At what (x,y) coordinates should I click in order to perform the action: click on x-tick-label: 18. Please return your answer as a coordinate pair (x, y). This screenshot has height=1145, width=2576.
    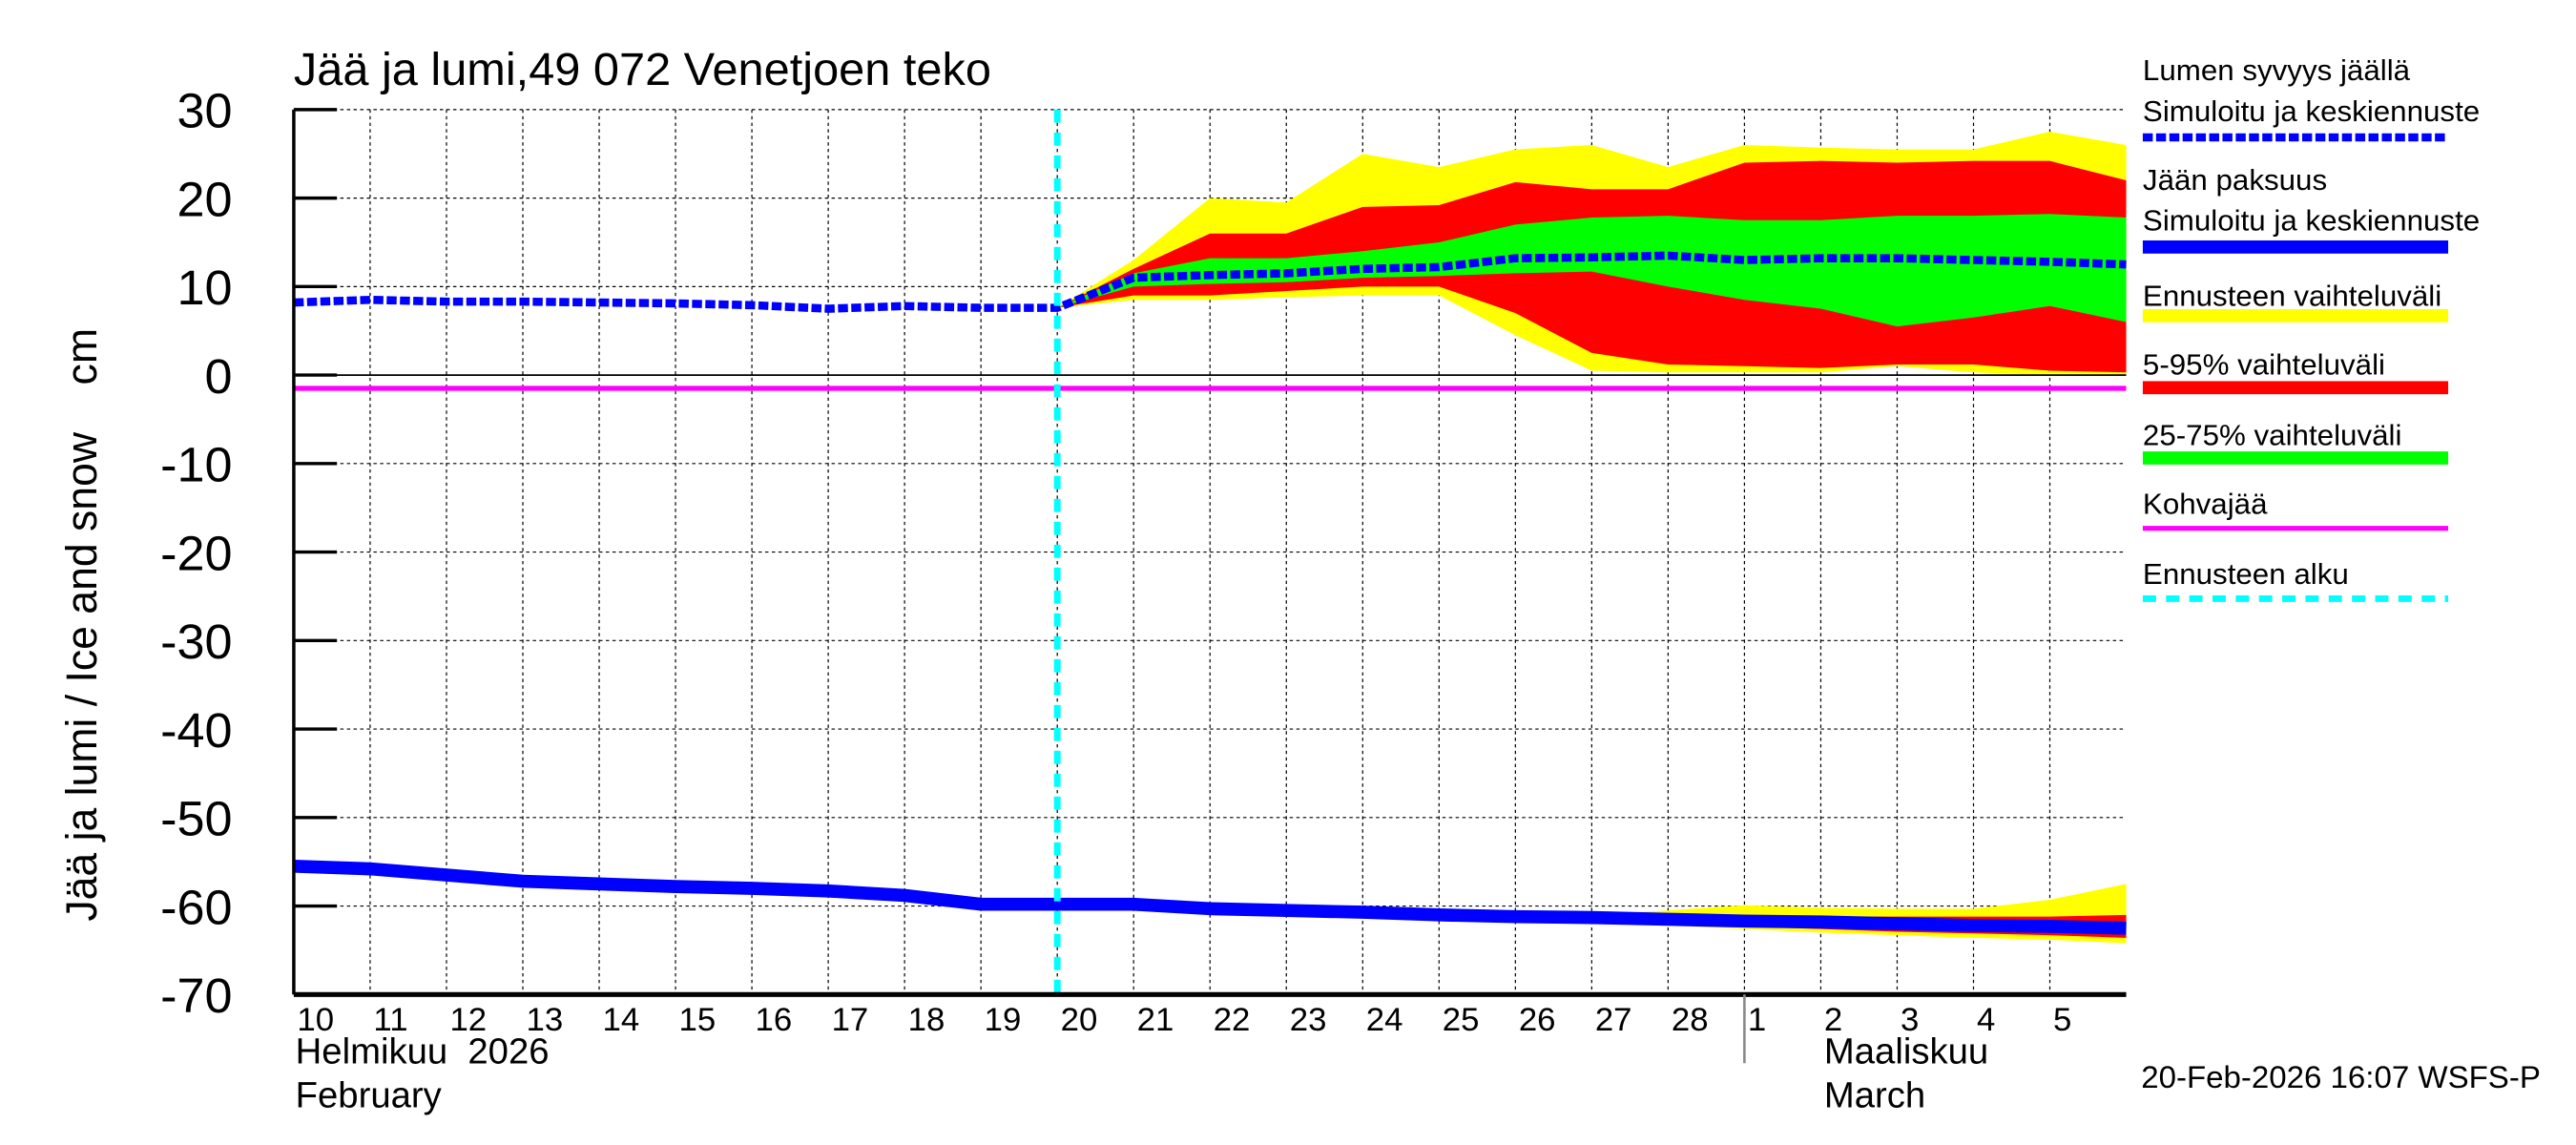
    Looking at the image, I should click on (926, 1020).